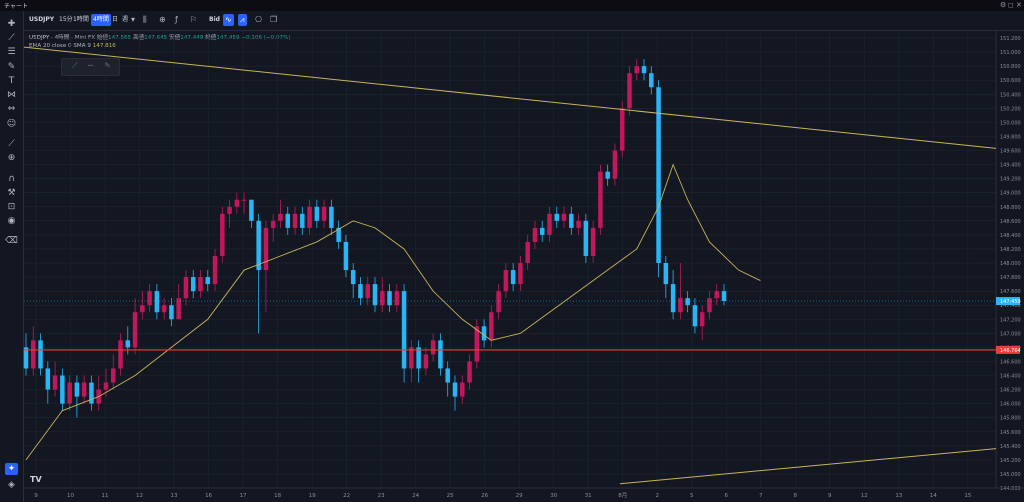  What do you see at coordinates (346, 496) in the screenshot?
I see `x-tick-label: 22` at bounding box center [346, 496].